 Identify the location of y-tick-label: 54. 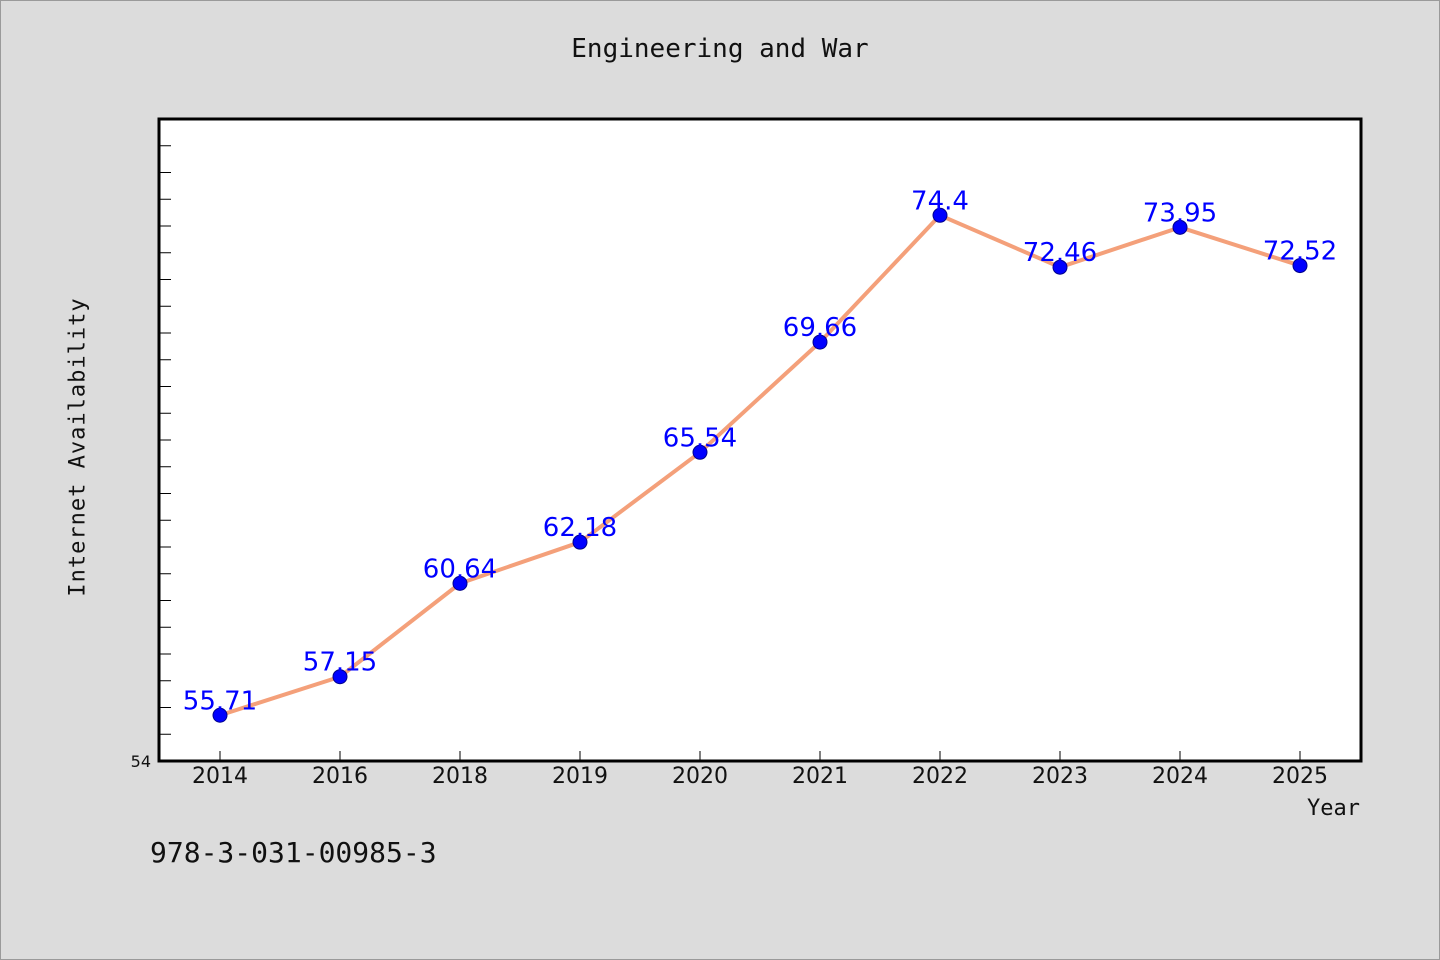
(141, 761).